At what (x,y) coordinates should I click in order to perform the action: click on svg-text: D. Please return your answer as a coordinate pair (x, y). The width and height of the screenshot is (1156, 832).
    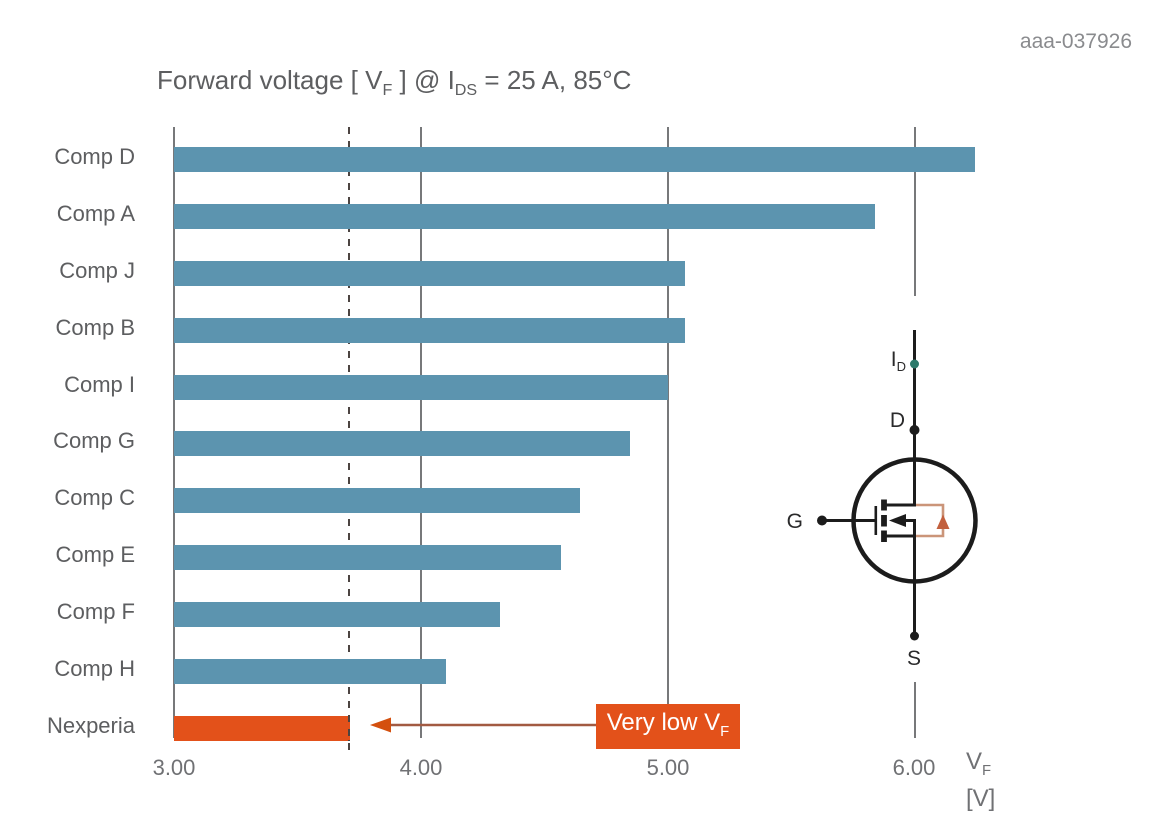
    Looking at the image, I should click on (897, 420).